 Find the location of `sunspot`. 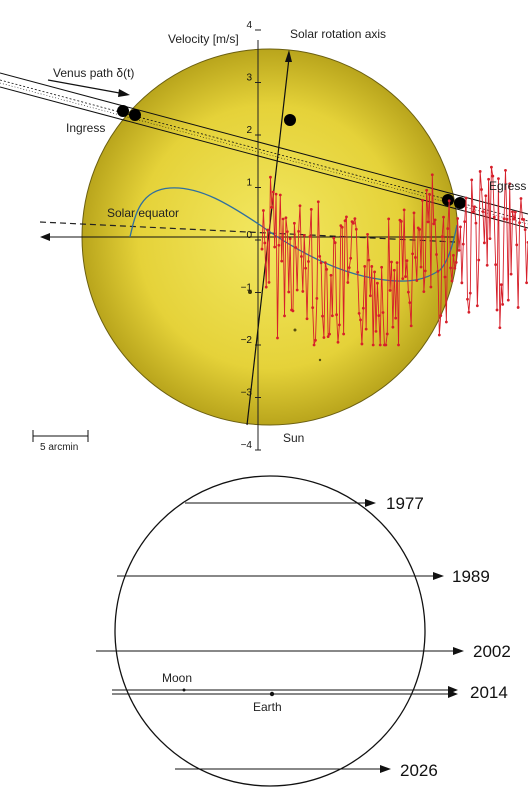

sunspot is located at coordinates (250, 292).